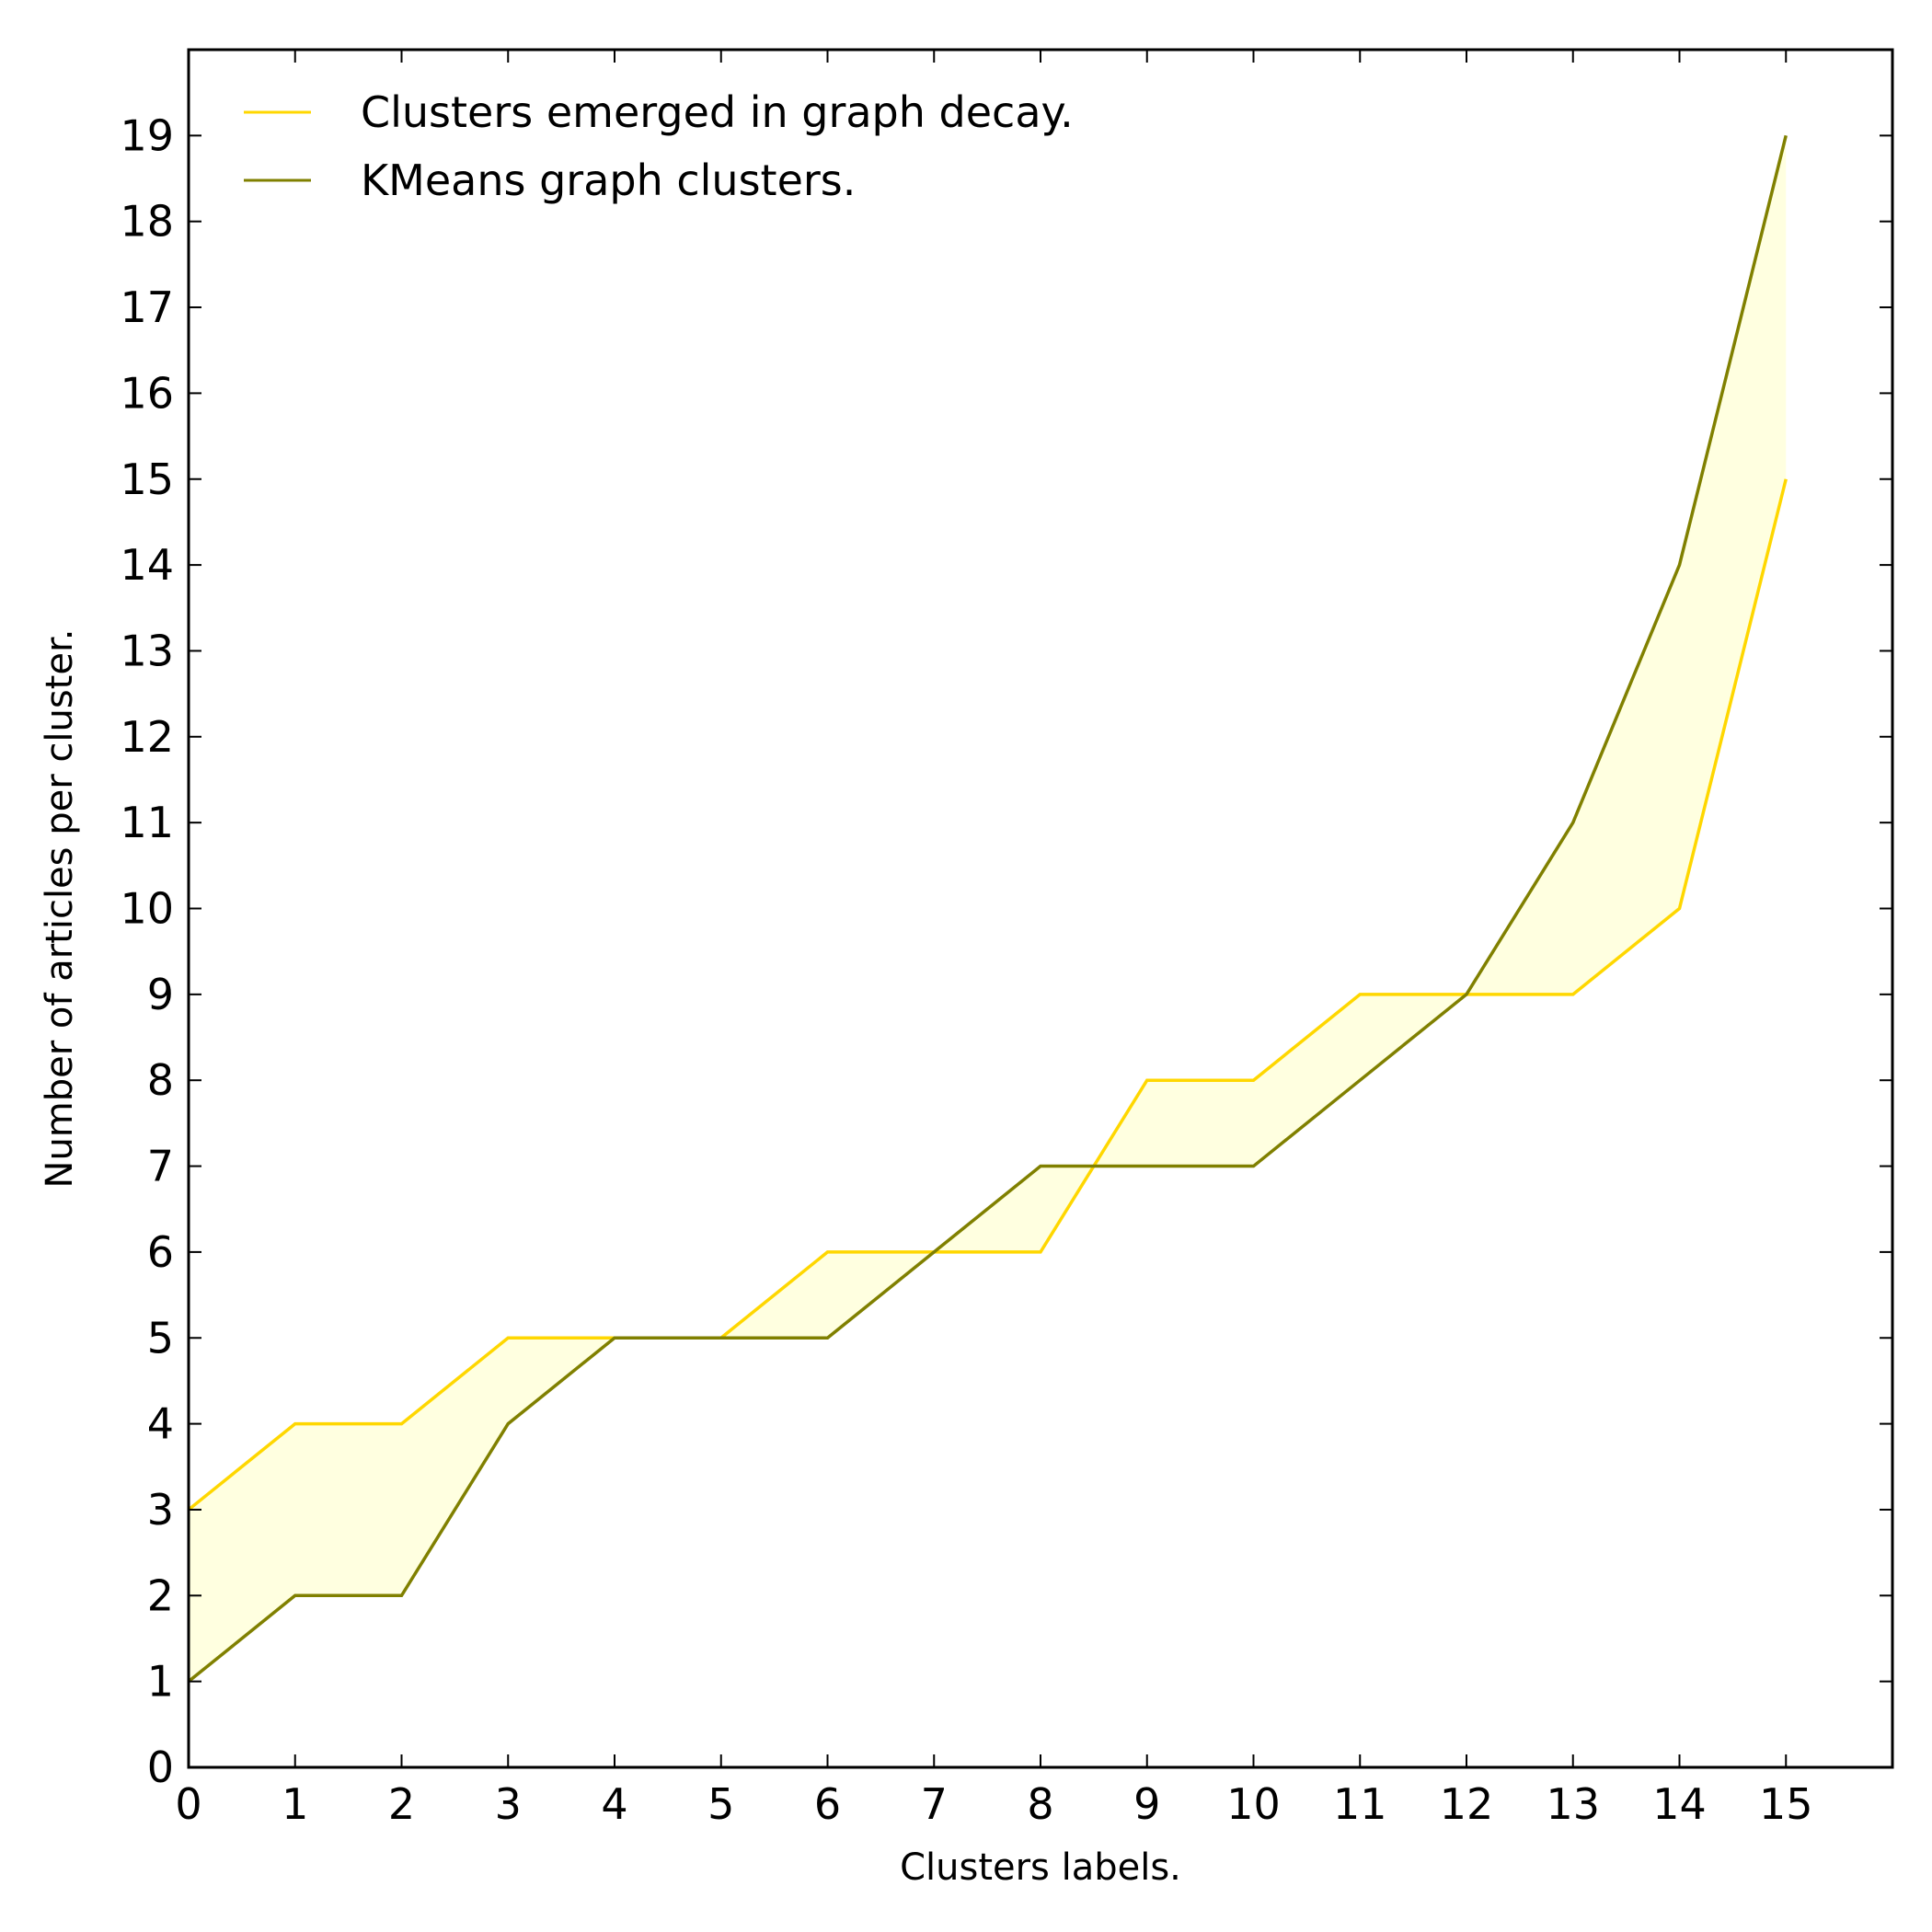 The height and width of the screenshot is (1932, 1932). I want to click on y-tick-label: 15, so click(147, 479).